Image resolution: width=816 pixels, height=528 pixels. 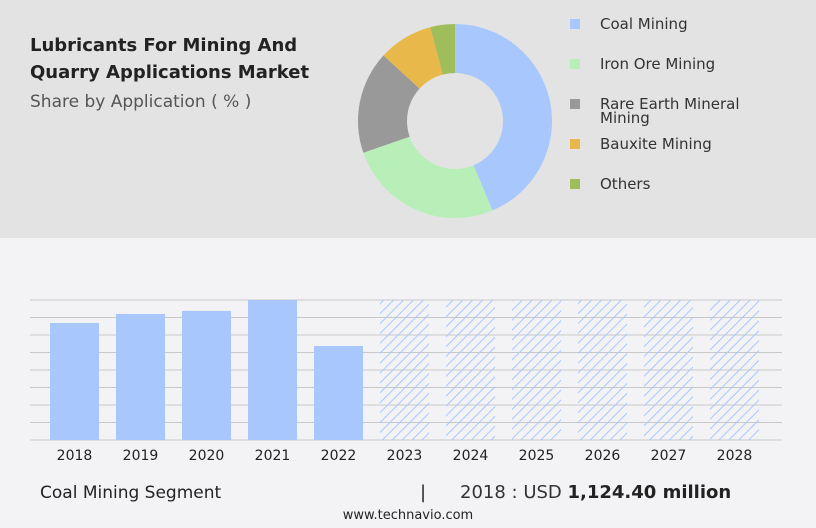 I want to click on bar-2021, so click(x=272, y=370).